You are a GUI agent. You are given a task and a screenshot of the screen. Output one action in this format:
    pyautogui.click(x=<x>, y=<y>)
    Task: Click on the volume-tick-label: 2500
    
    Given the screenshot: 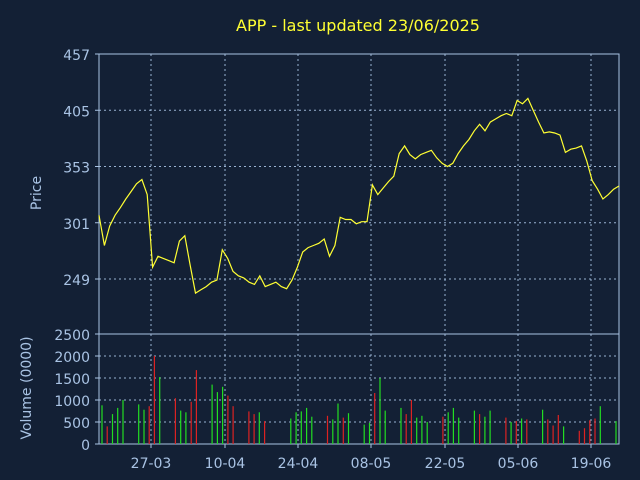 What is the action you would take?
    pyautogui.click(x=72, y=336)
    